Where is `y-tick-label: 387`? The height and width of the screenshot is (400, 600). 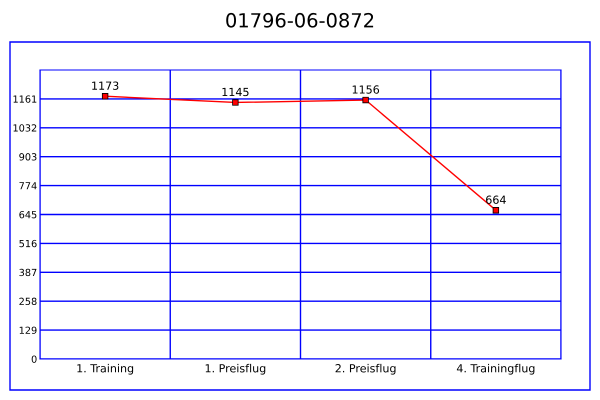
y-tick-label: 387 is located at coordinates (27, 272).